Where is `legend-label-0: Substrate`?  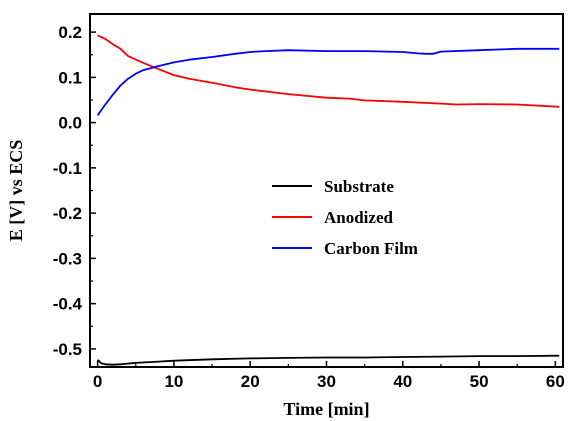 legend-label-0: Substrate is located at coordinates (359, 186).